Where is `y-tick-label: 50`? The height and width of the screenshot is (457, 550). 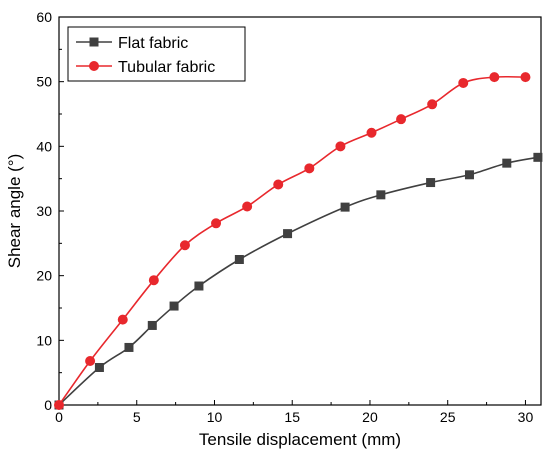
y-tick-label: 50 is located at coordinates (44, 82).